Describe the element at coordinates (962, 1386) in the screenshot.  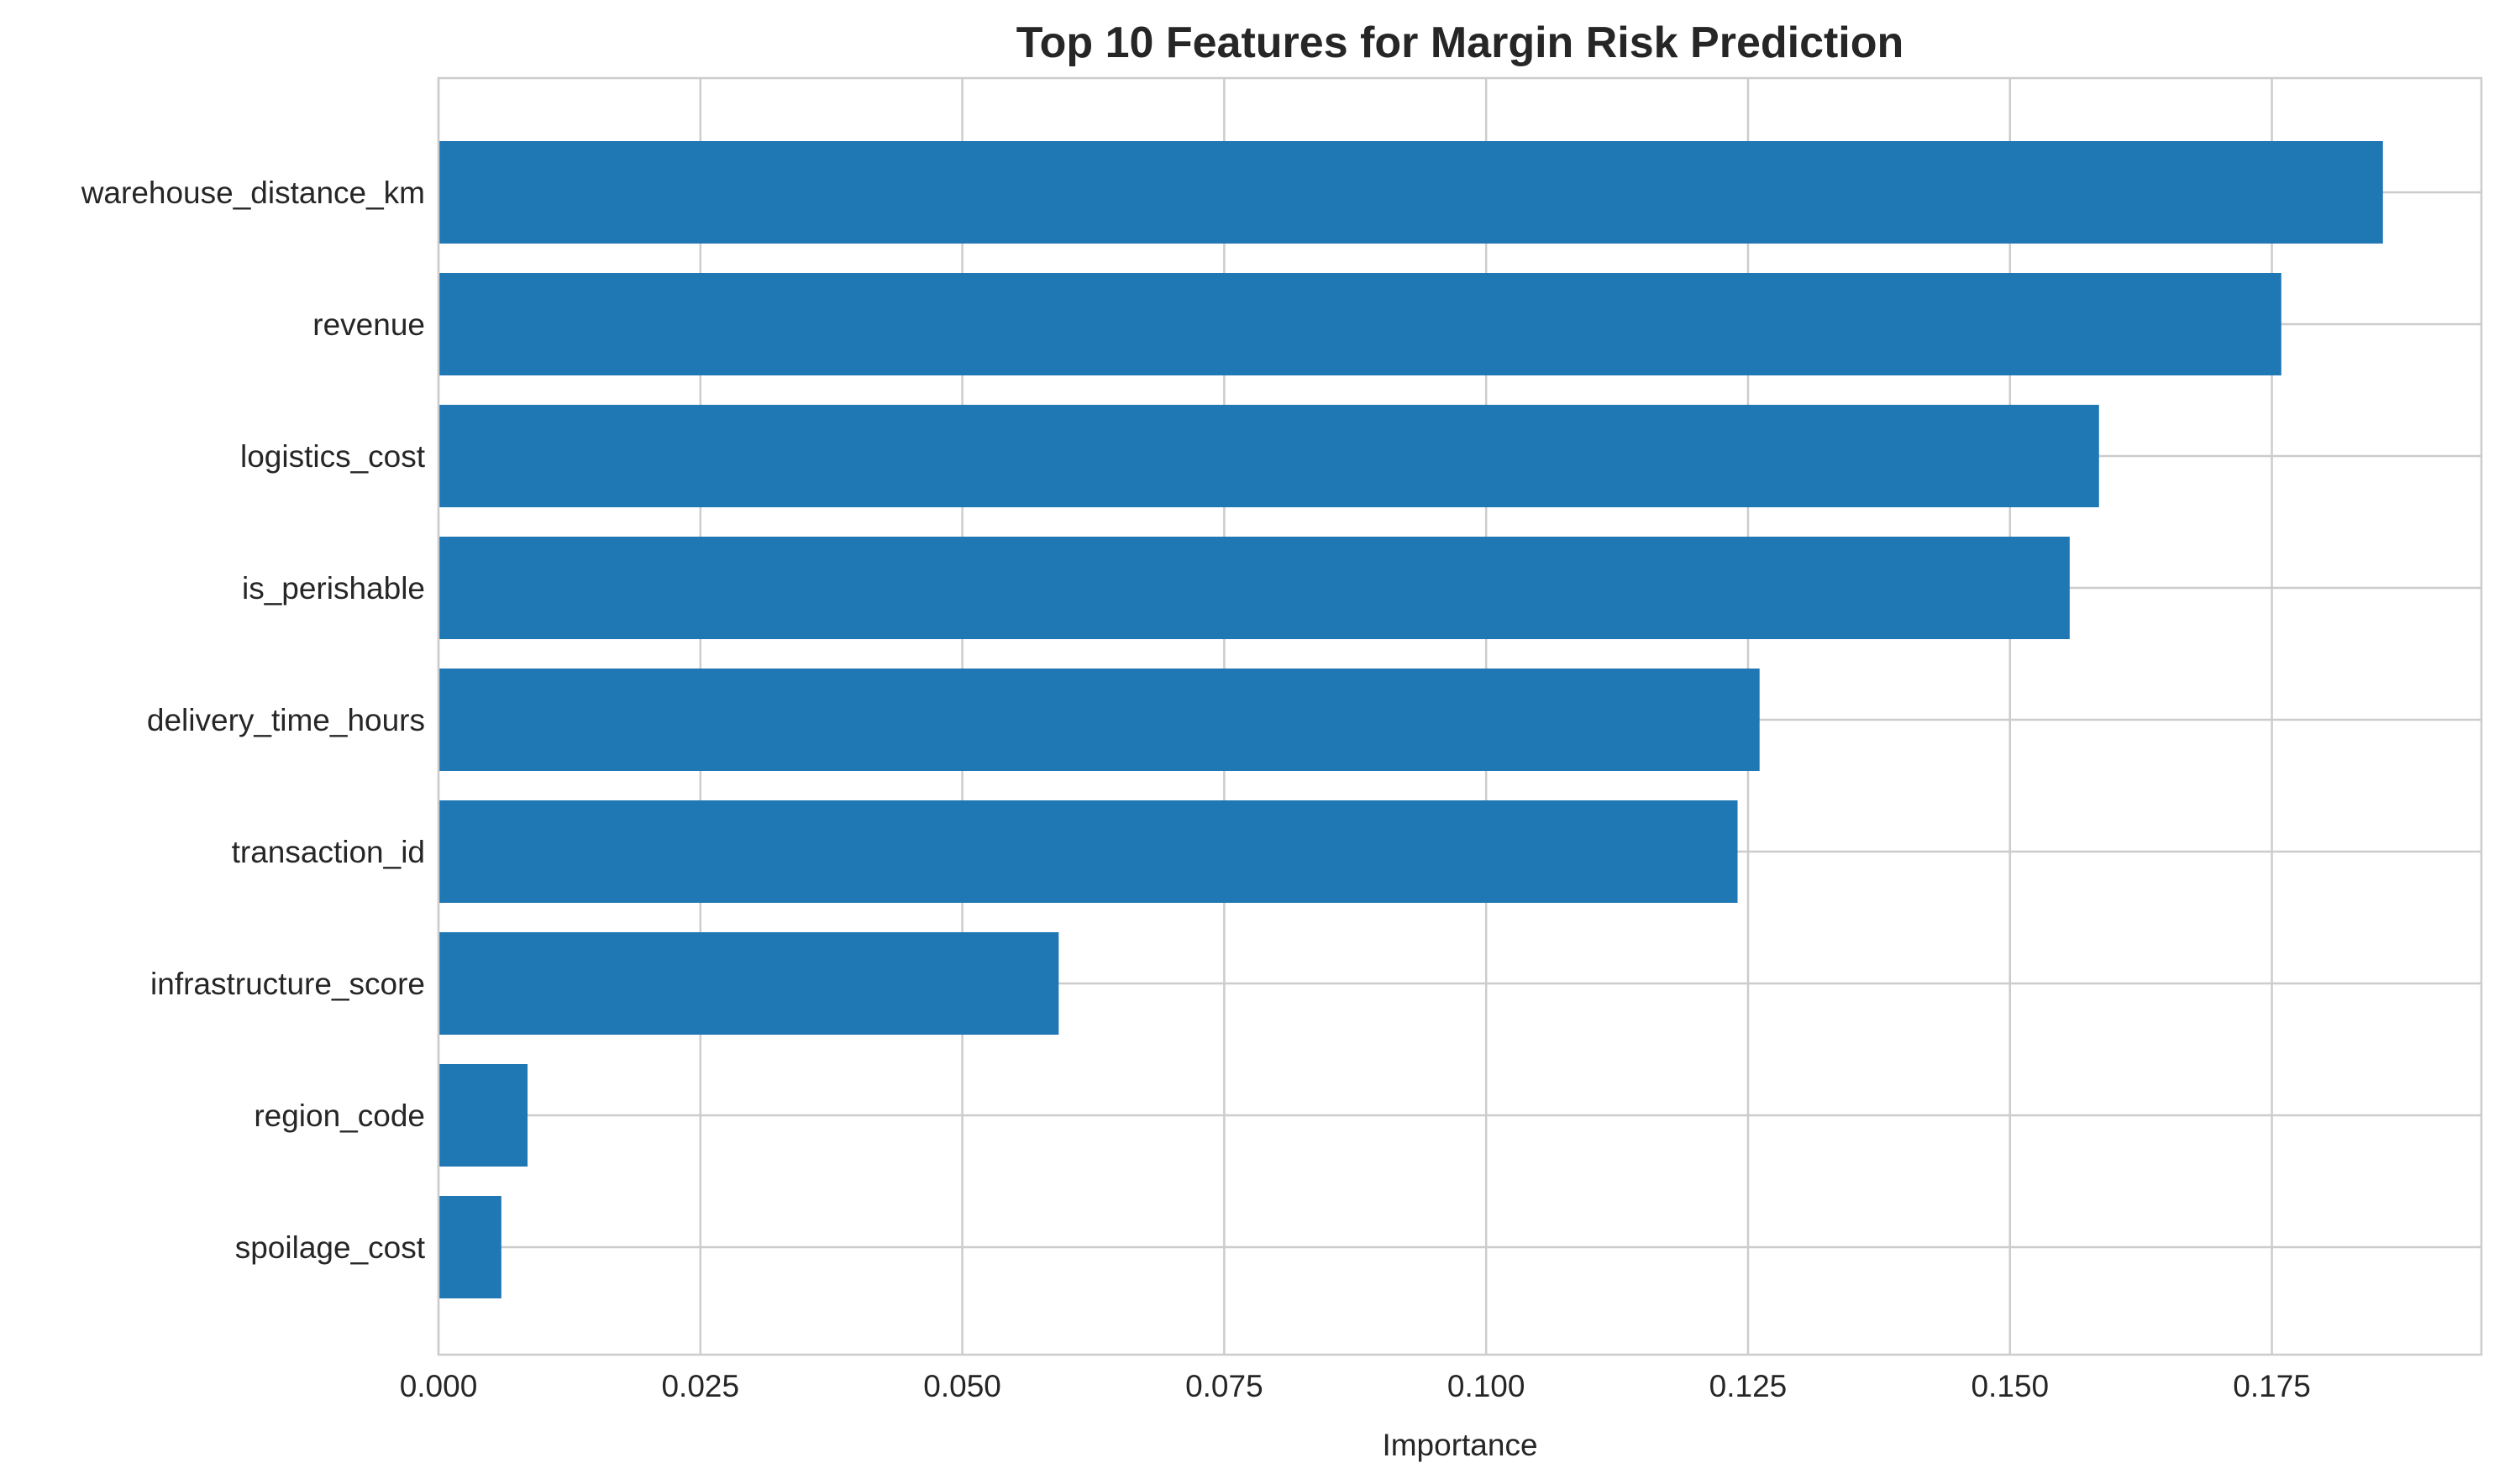
I see `x-tick-label: 0.050` at that location.